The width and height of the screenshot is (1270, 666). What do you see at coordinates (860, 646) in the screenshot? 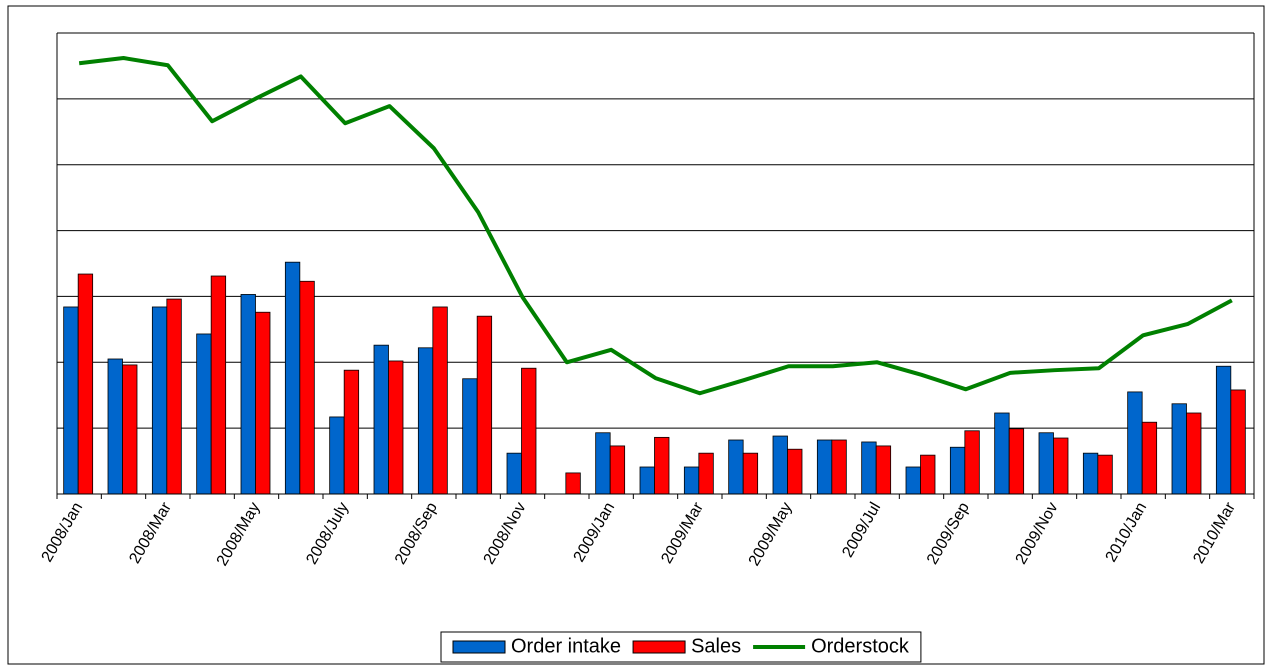
I see `legend-label: Orderstock` at bounding box center [860, 646].